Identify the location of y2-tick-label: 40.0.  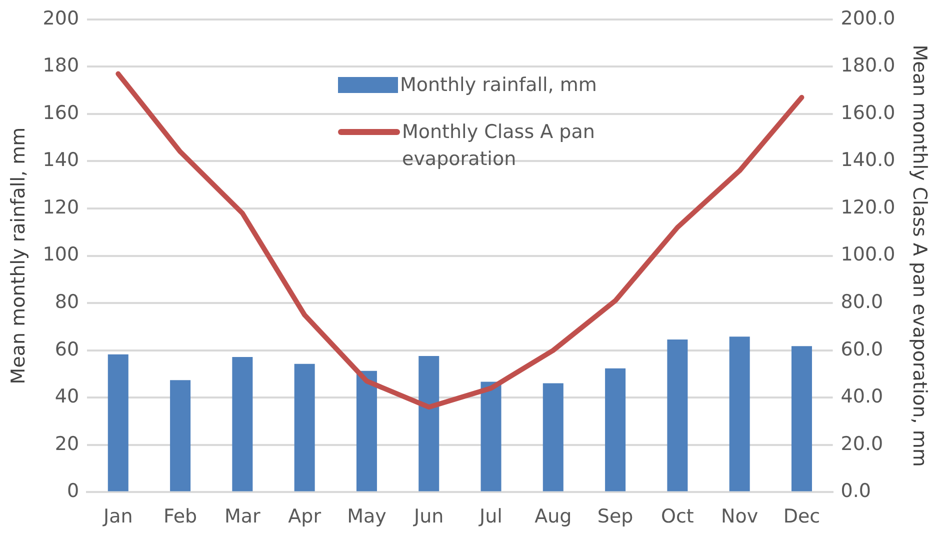
(862, 397).